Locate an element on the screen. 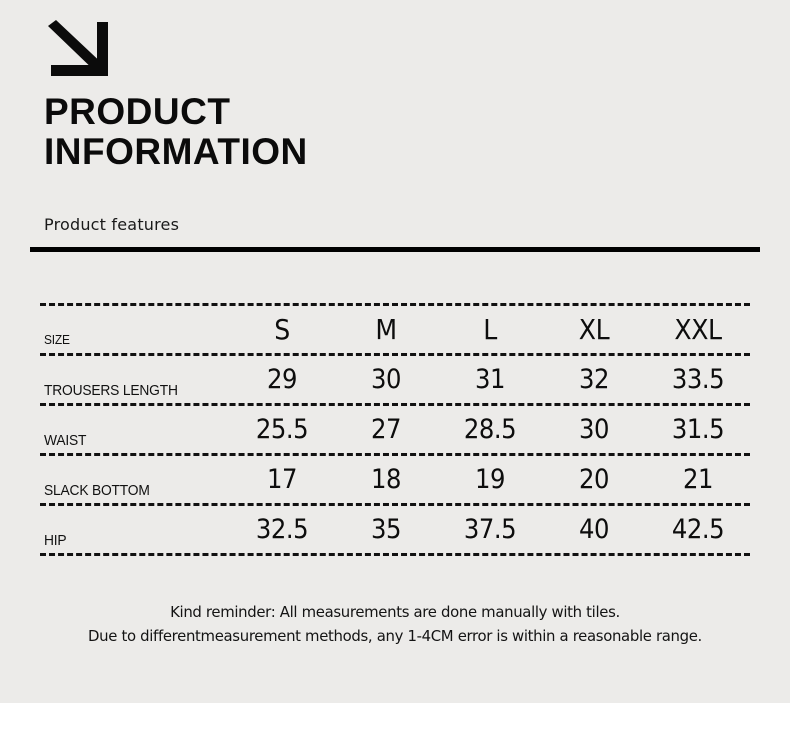 Image resolution: width=790 pixels, height=729 pixels. table-cell: L is located at coordinates (490, 329).